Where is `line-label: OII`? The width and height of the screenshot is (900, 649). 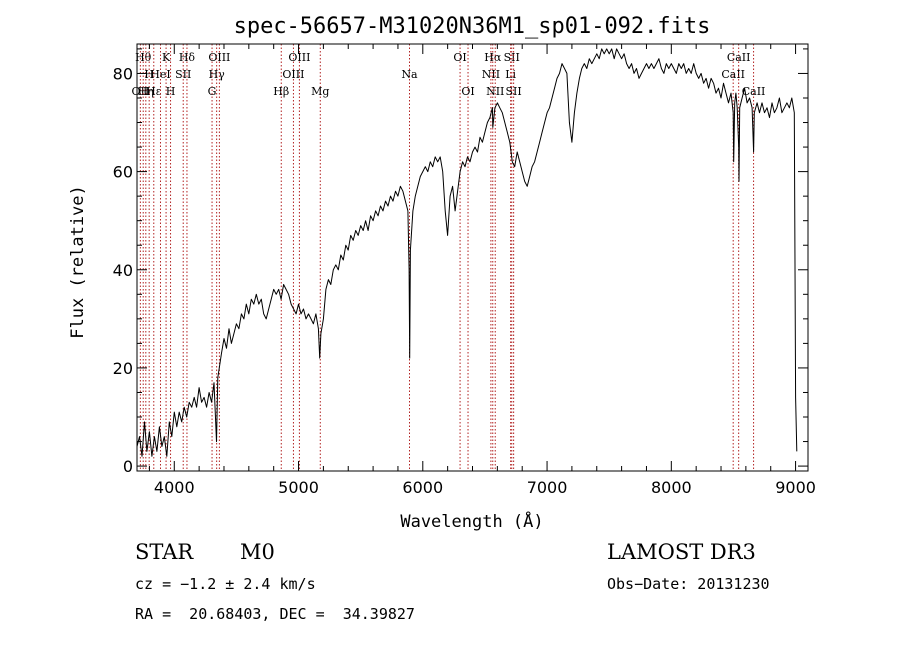
line-label: OII is located at coordinates (140, 91).